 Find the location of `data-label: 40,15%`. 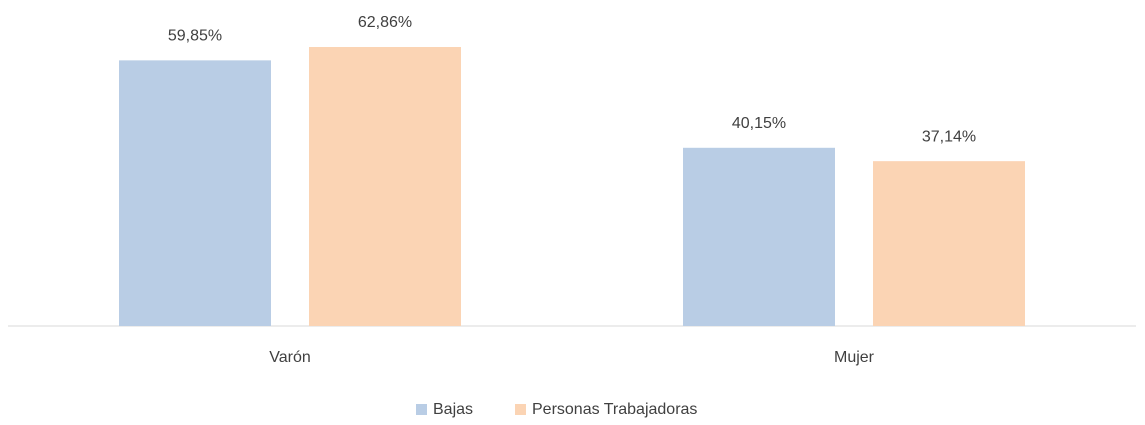

data-label: 40,15% is located at coordinates (759, 123).